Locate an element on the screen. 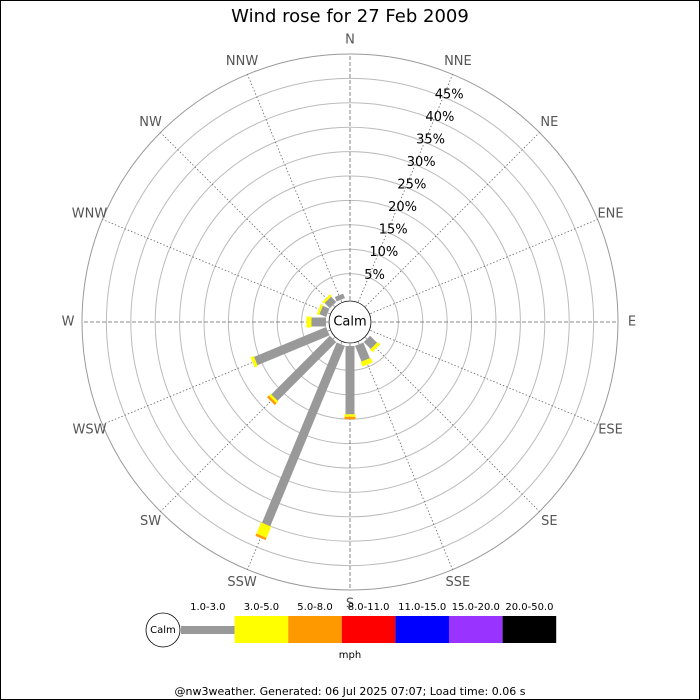 The image size is (700, 700). chart-title: Wind rose for 27 Feb 2009 is located at coordinates (350, 16).